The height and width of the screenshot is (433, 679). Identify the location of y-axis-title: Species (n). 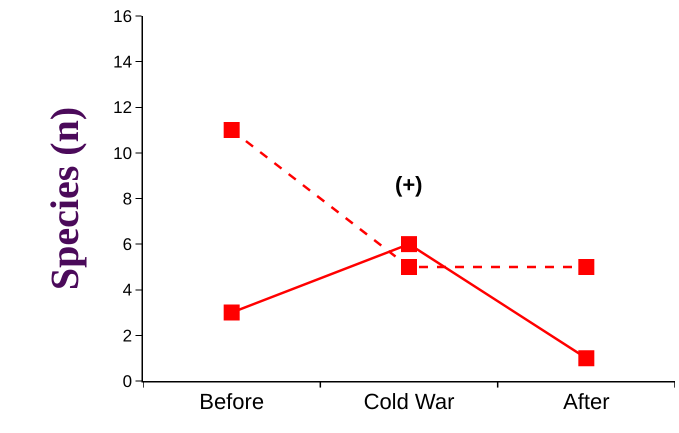
(64, 198).